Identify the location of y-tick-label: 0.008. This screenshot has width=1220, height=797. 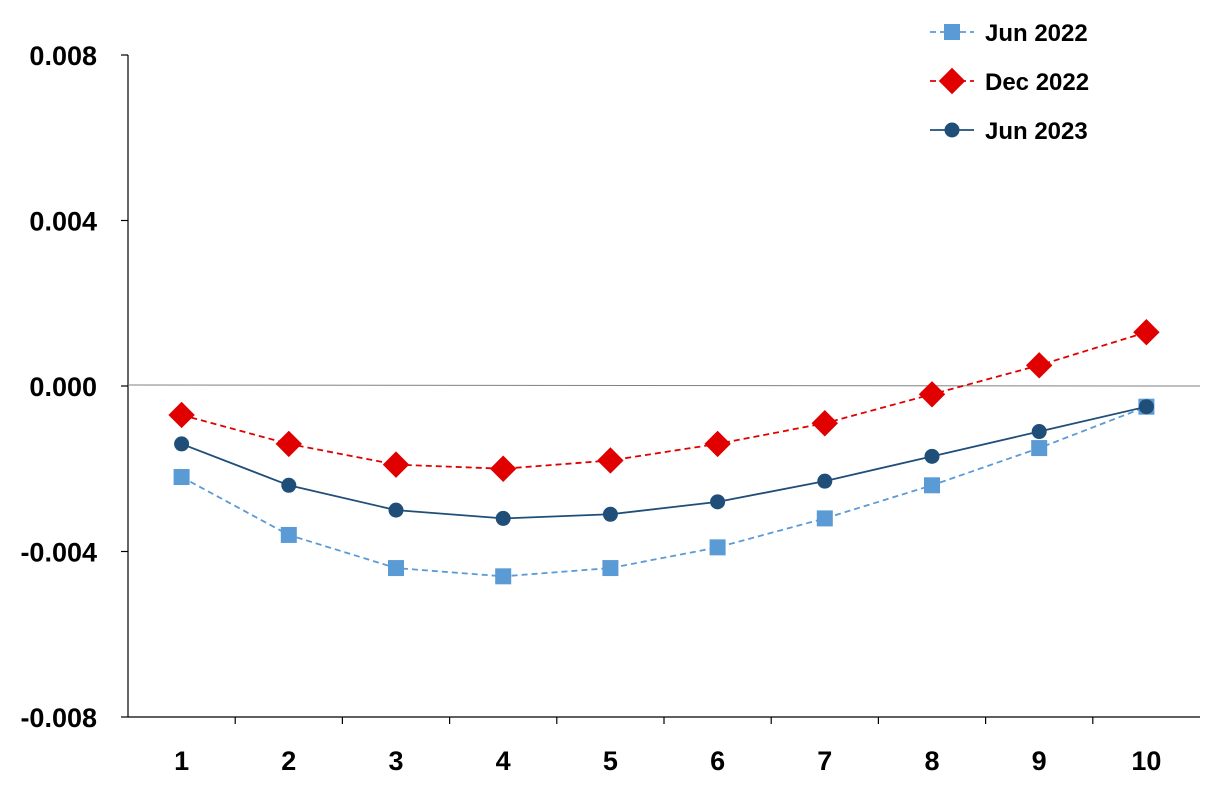
(63, 56).